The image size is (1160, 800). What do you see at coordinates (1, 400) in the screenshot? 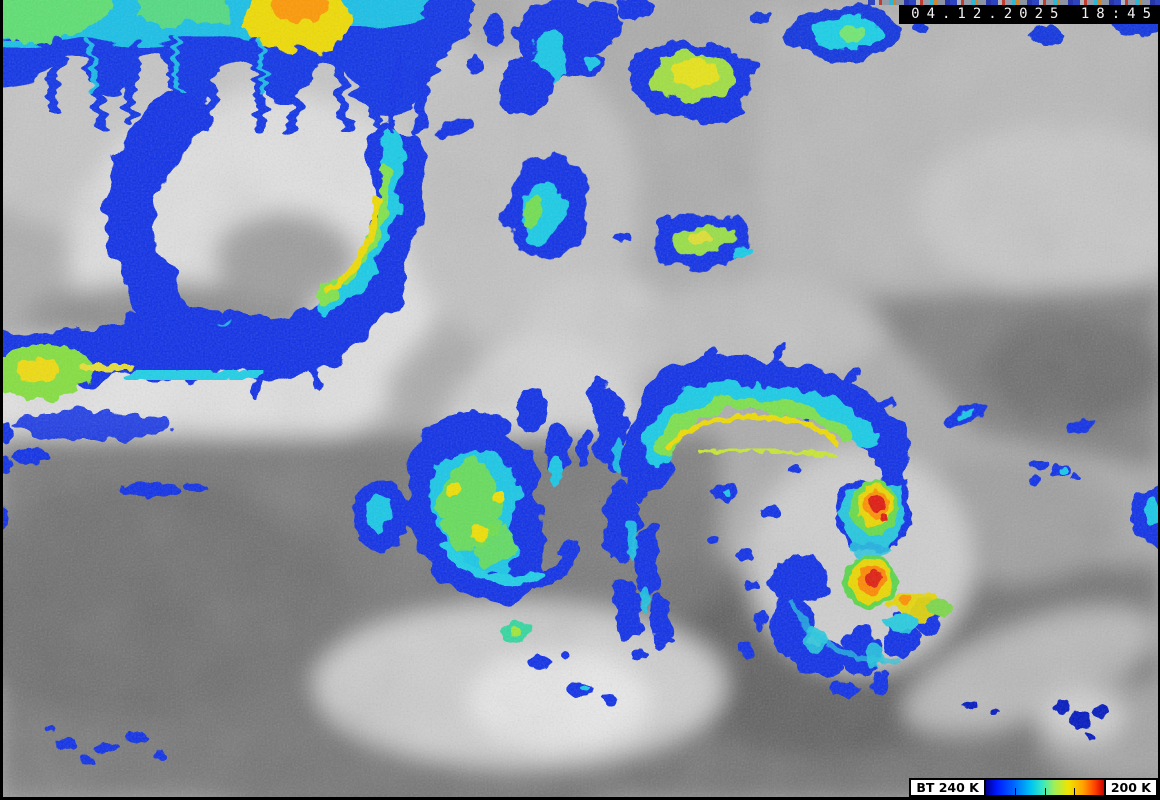
I see `image-border-left` at bounding box center [1, 400].